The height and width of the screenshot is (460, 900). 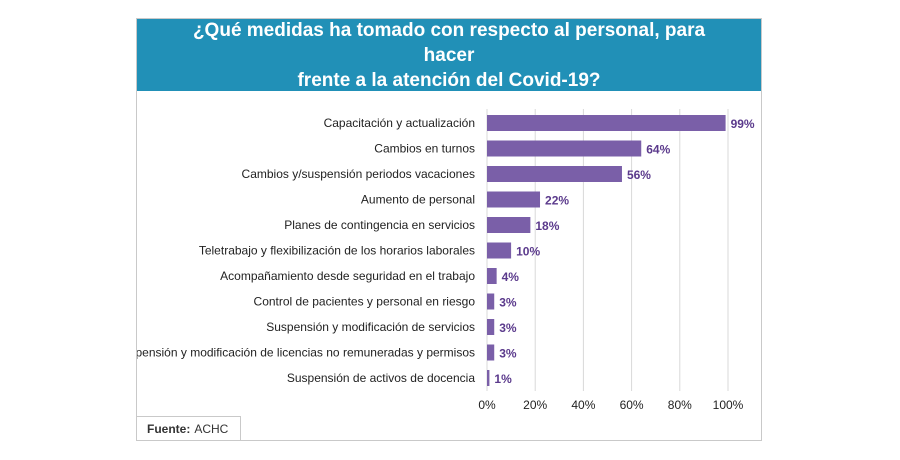 What do you see at coordinates (381, 378) in the screenshot?
I see `category-label: Suspensión de activos de docencia` at bounding box center [381, 378].